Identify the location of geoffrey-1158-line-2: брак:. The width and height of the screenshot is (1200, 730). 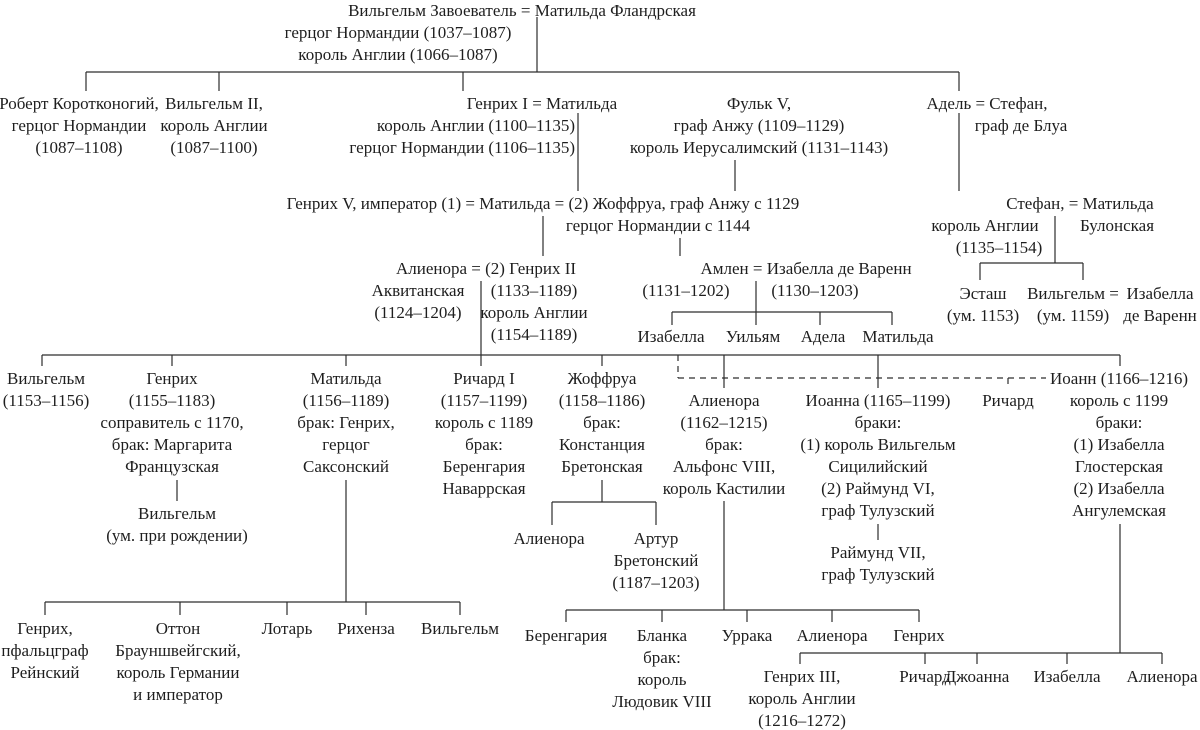
(602, 422).